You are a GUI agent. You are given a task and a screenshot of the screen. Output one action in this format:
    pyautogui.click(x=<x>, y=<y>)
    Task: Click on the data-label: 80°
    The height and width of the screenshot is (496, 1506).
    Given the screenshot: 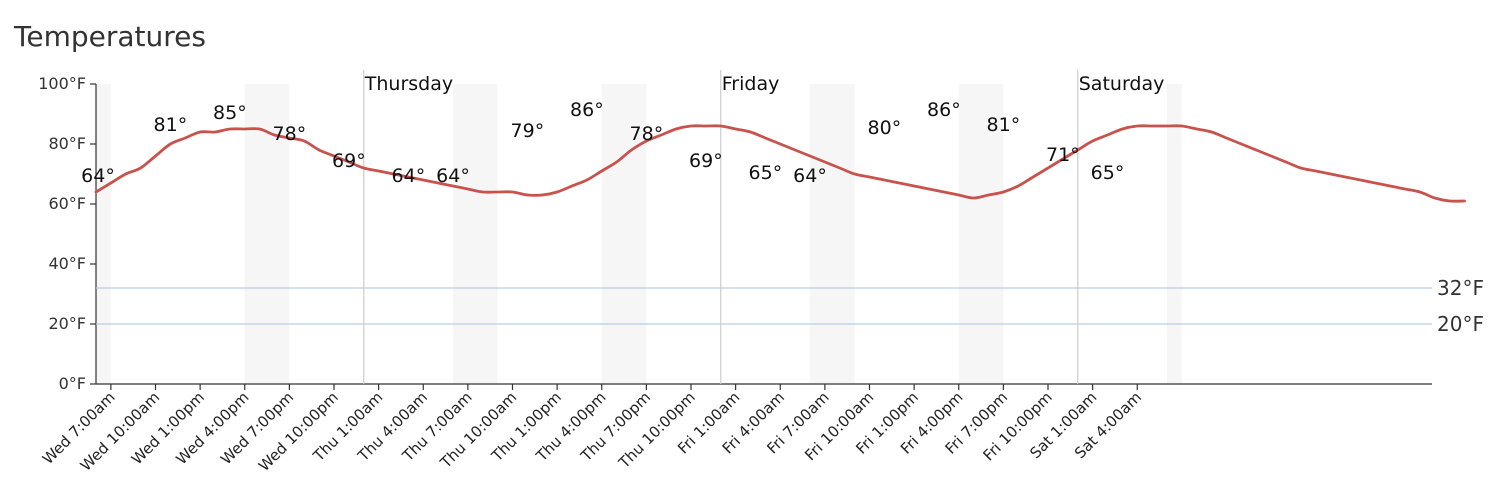 What is the action you would take?
    pyautogui.click(x=885, y=128)
    